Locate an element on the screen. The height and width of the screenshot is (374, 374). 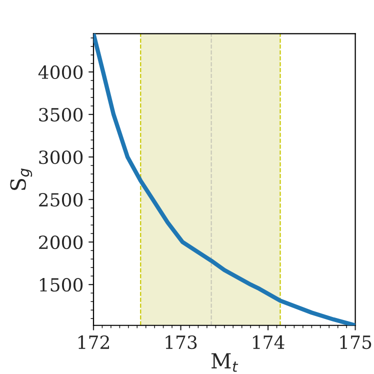
y-tick-label: 2000 is located at coordinates (61, 242).